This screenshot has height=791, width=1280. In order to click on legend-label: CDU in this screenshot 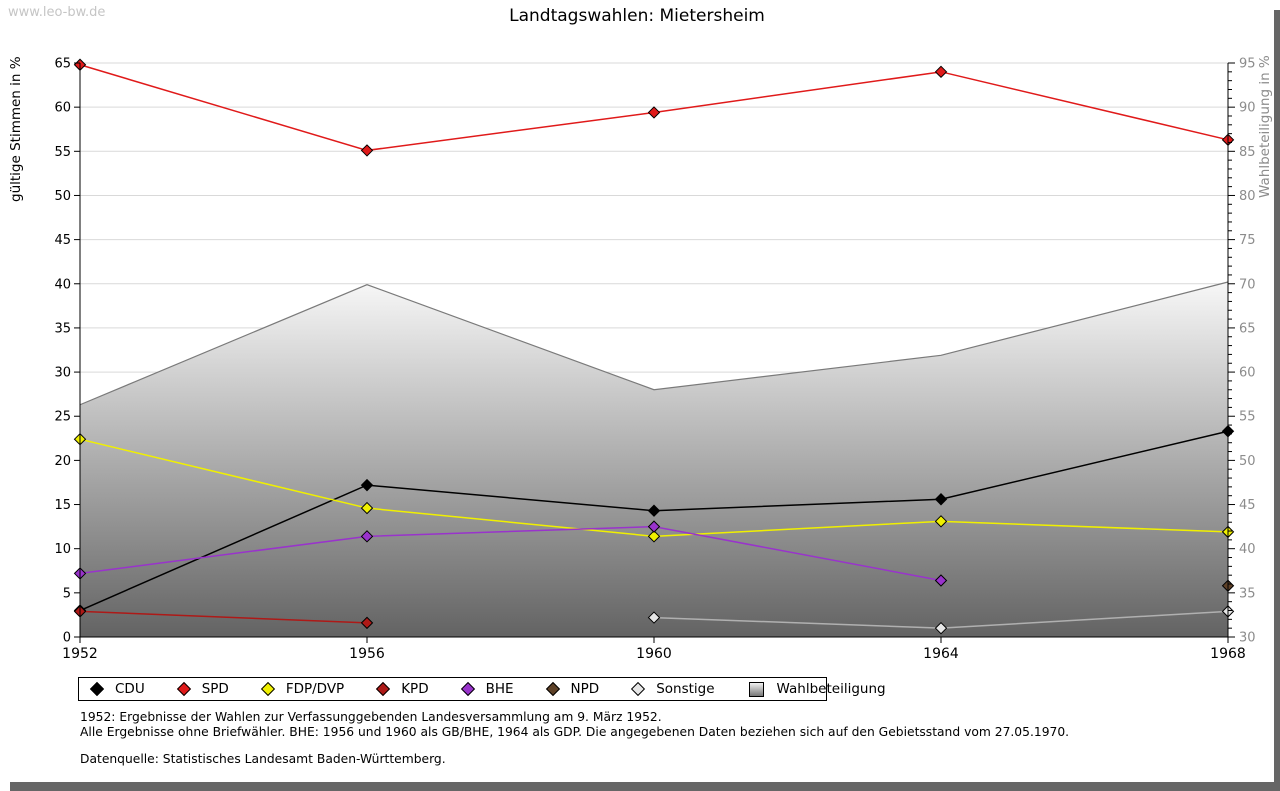, I will do `click(130, 689)`.